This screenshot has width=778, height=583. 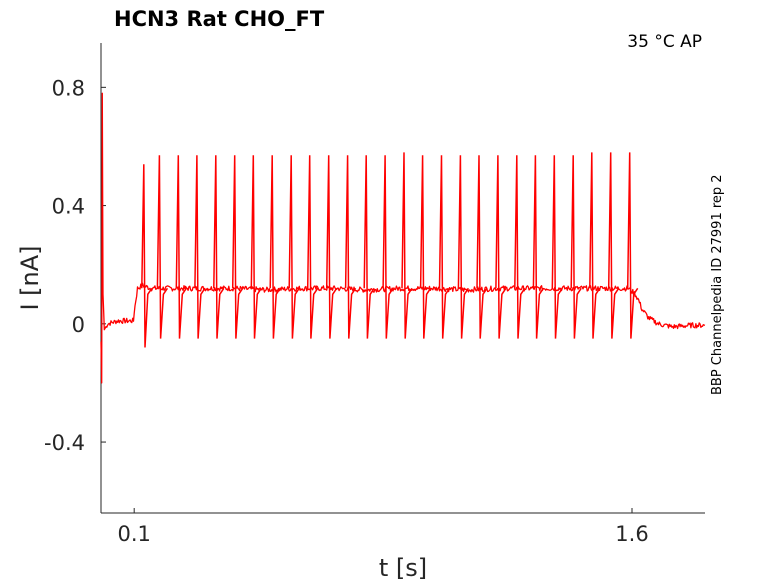 I want to click on chart-title: HCN3 Rat CHO_FT, so click(x=219, y=19).